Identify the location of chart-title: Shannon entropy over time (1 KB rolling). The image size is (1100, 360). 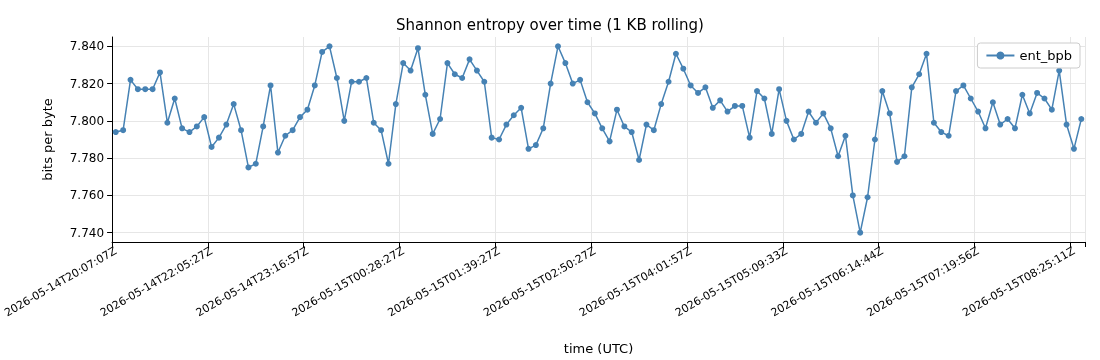
(550, 24).